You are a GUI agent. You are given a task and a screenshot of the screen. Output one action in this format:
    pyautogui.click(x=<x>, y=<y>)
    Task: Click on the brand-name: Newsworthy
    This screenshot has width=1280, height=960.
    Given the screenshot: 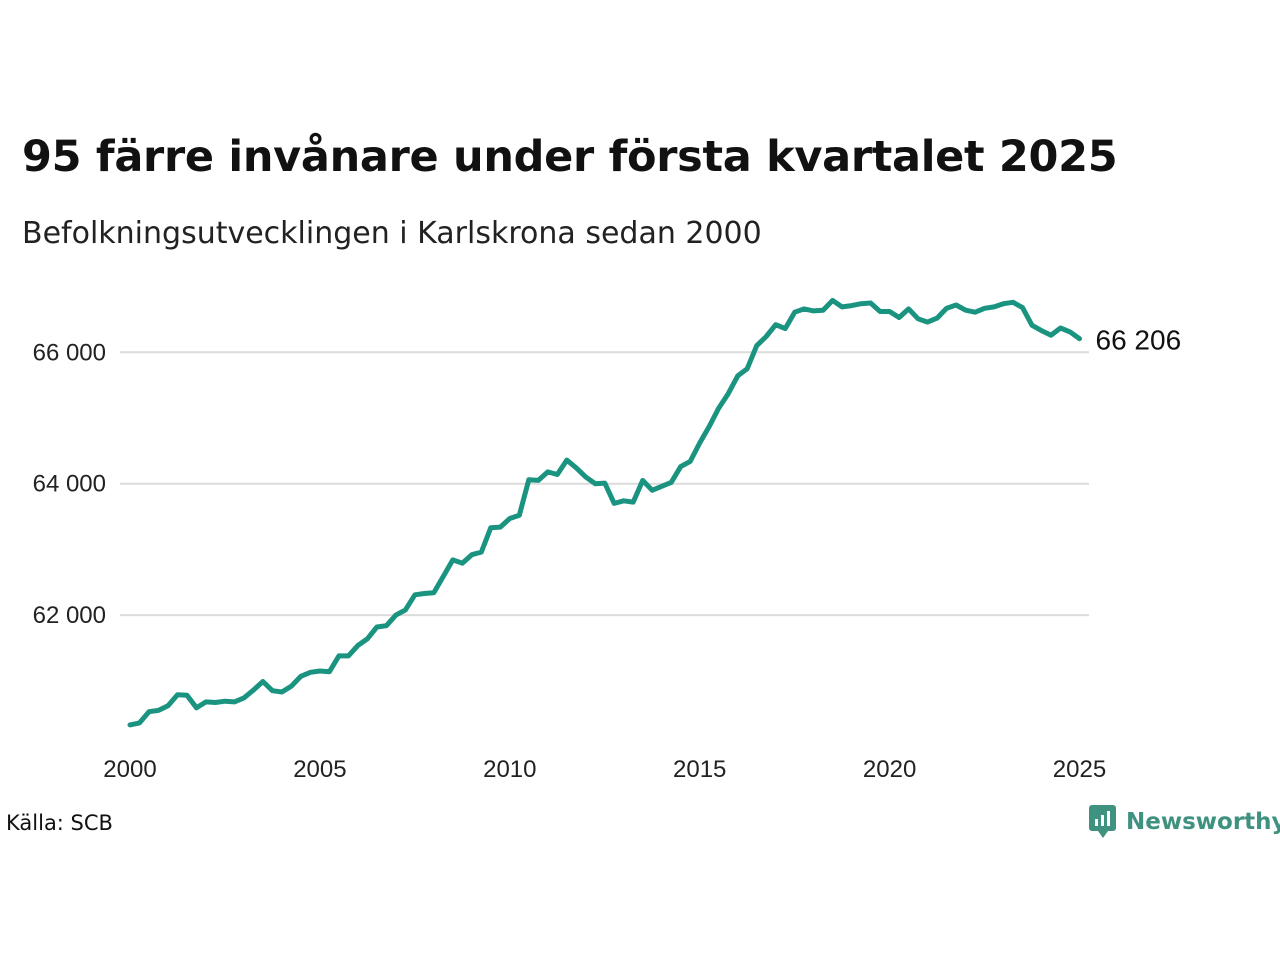 What is the action you would take?
    pyautogui.click(x=1203, y=822)
    